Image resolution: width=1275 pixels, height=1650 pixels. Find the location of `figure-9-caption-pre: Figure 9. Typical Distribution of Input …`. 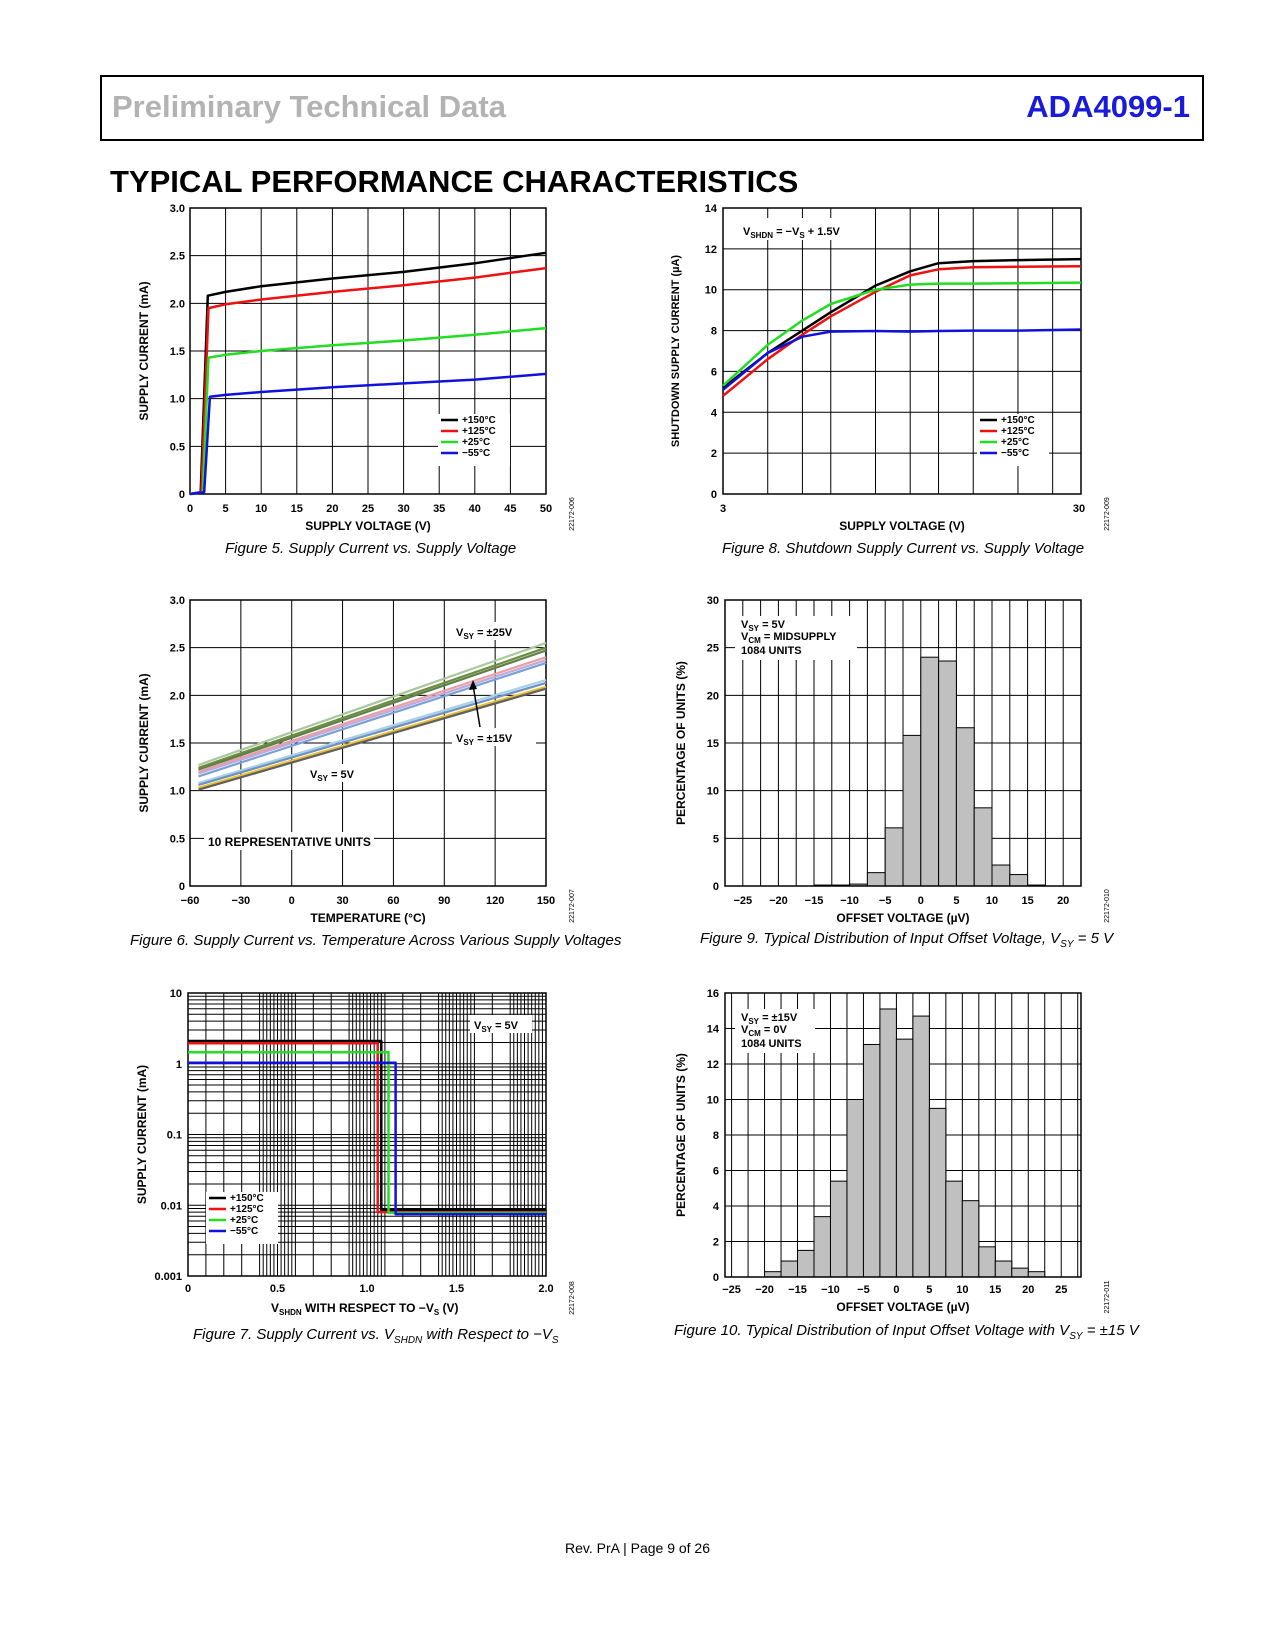

figure-9-caption-pre: Figure 9. Typical Distribution of Input … is located at coordinates (880, 938).